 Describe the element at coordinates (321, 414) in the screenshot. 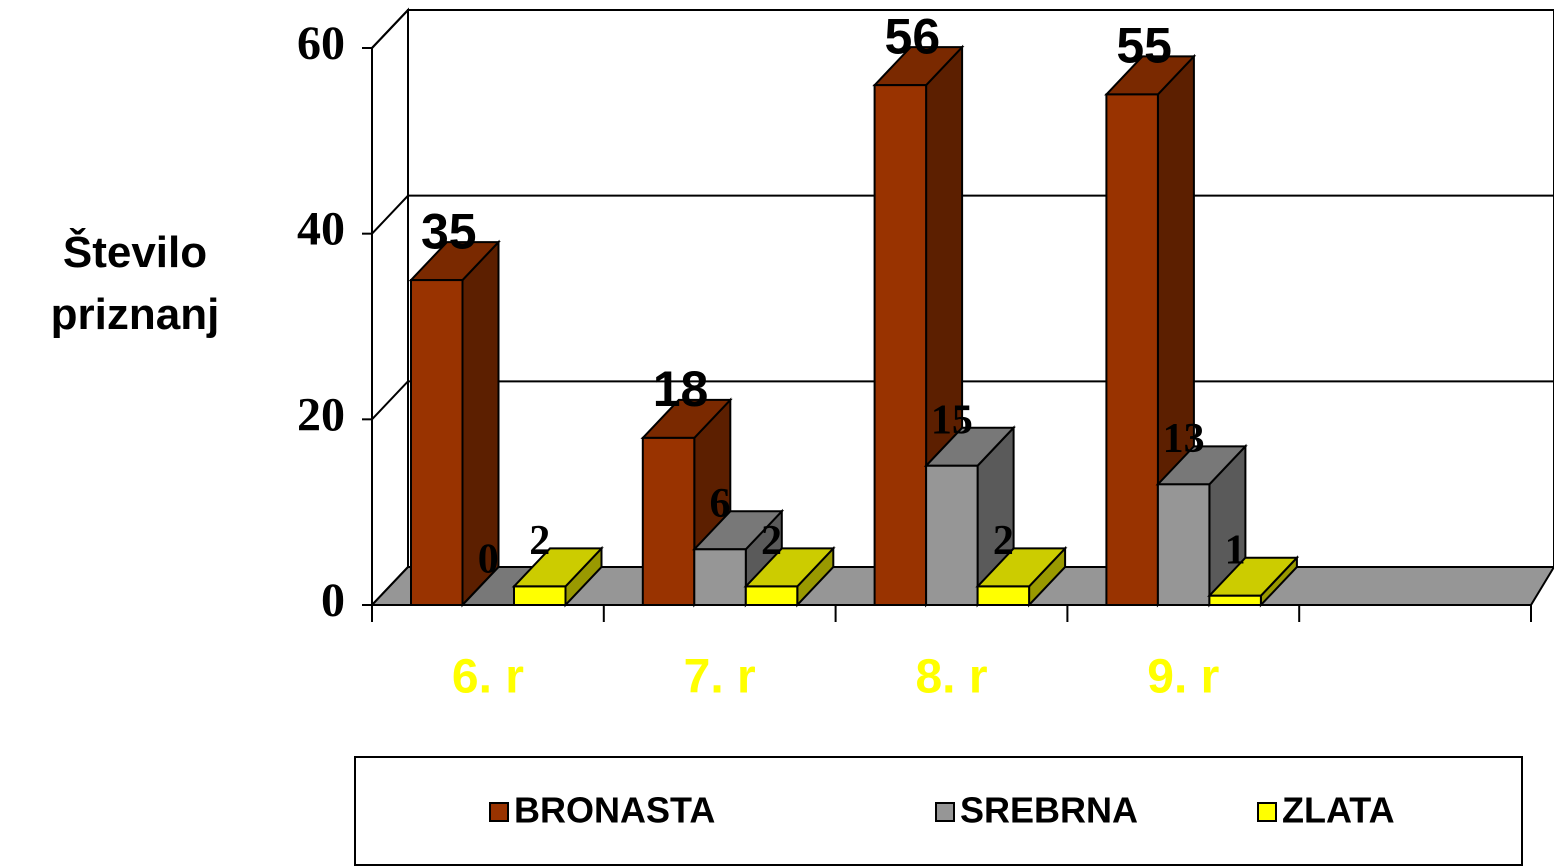

I see `y-tick-label: 20` at that location.